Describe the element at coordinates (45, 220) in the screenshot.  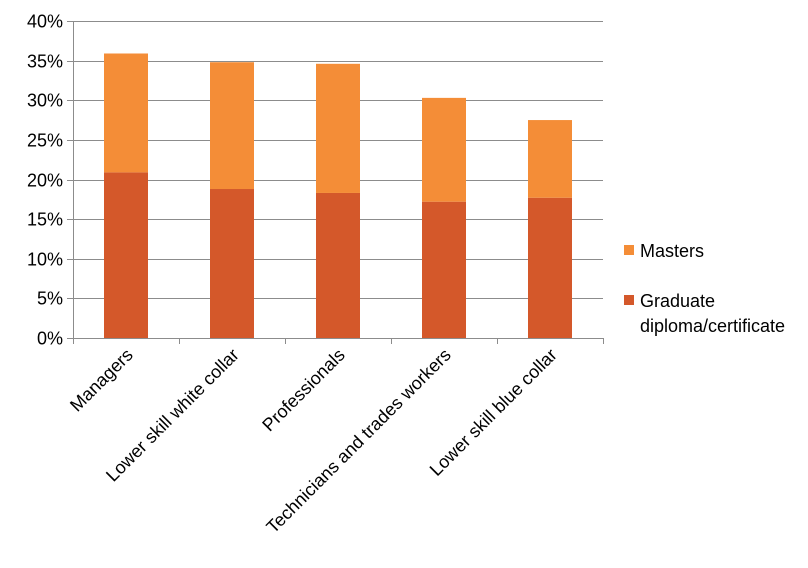
I see `y-tick-label: 15%` at that location.